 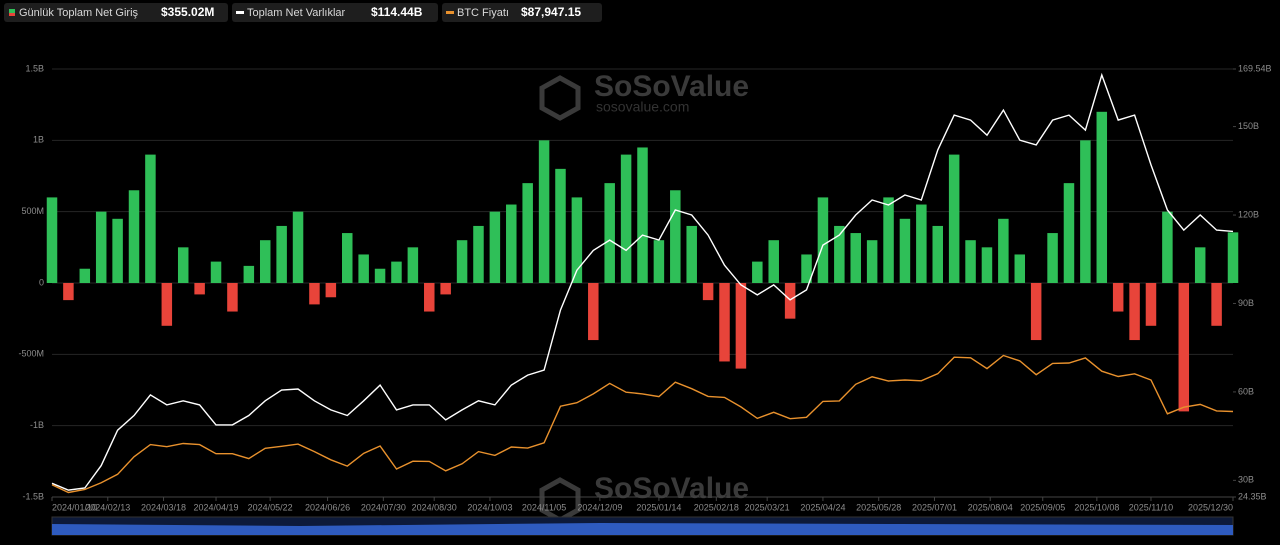 What do you see at coordinates (32, 211) in the screenshot?
I see `y-tick-label: 500M` at bounding box center [32, 211].